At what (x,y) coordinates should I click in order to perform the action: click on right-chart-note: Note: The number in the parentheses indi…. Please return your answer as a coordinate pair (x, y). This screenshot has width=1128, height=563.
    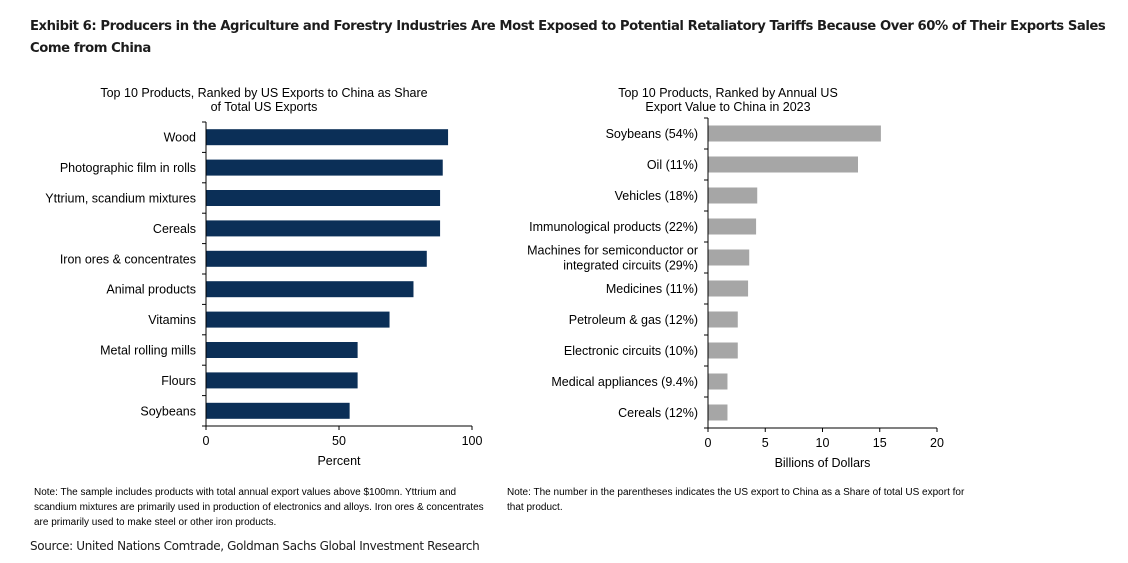
    Looking at the image, I should click on (736, 500).